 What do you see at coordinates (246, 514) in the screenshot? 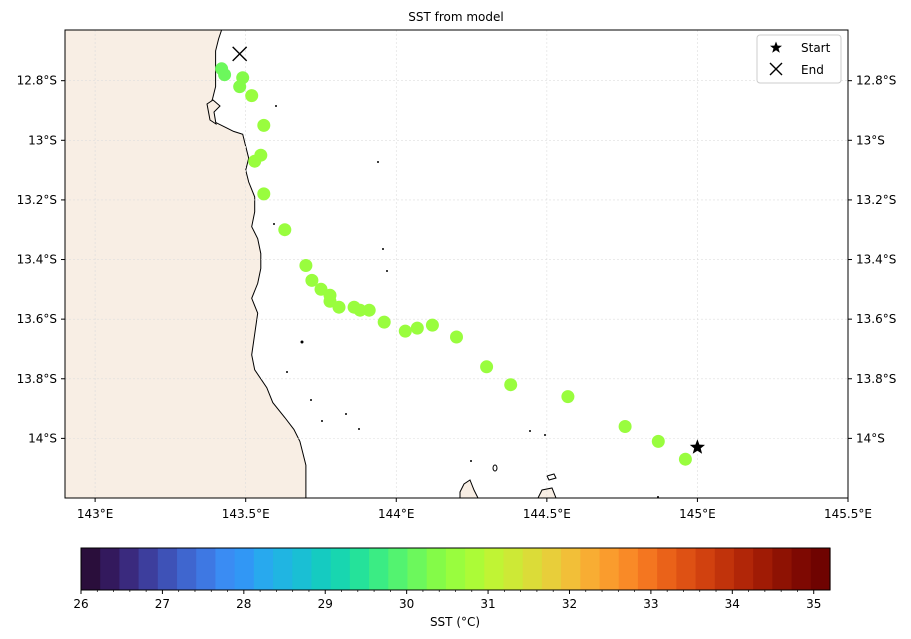
I see `x-tick-label: 143.5°E` at bounding box center [246, 514].